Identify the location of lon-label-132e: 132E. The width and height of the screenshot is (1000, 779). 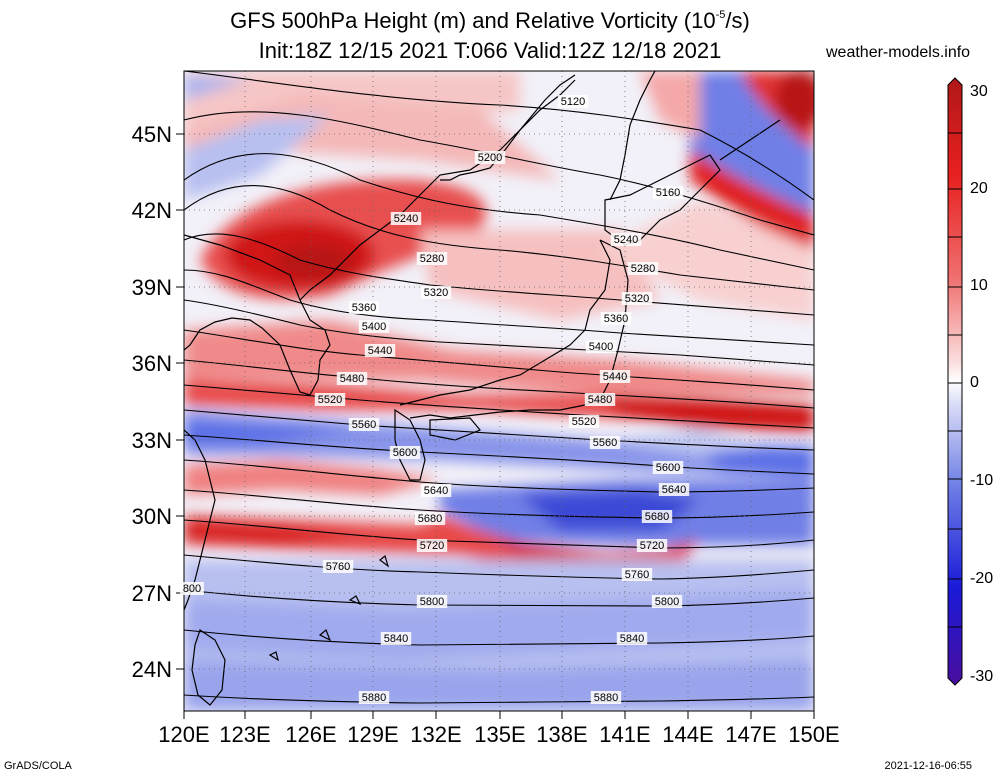
(436, 734).